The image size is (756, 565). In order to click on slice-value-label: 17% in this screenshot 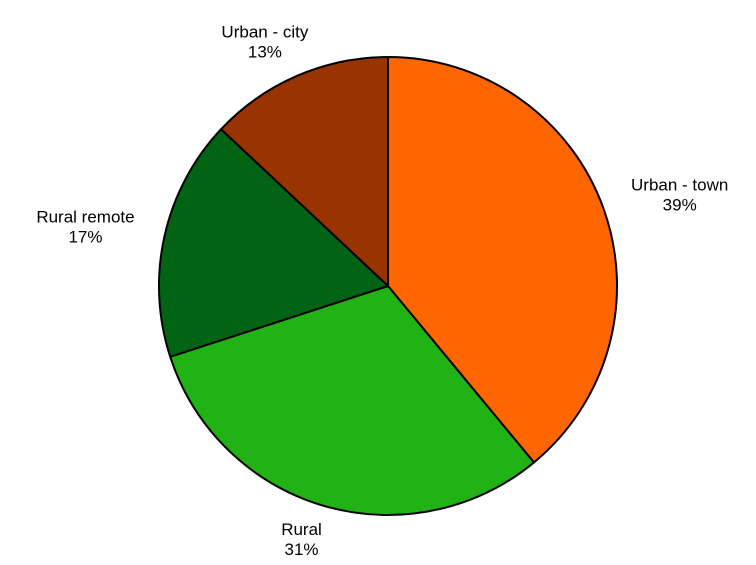, I will do `click(85, 237)`.